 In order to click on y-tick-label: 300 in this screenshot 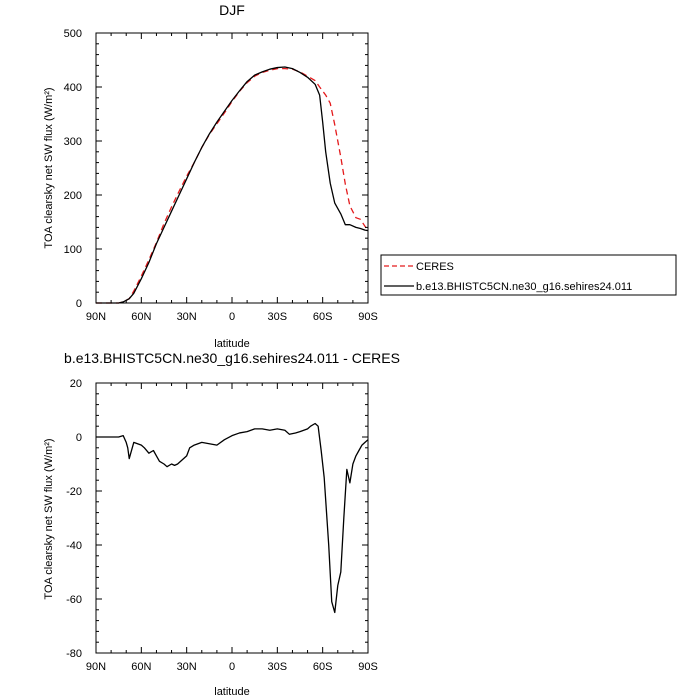, I will do `click(73, 142)`.